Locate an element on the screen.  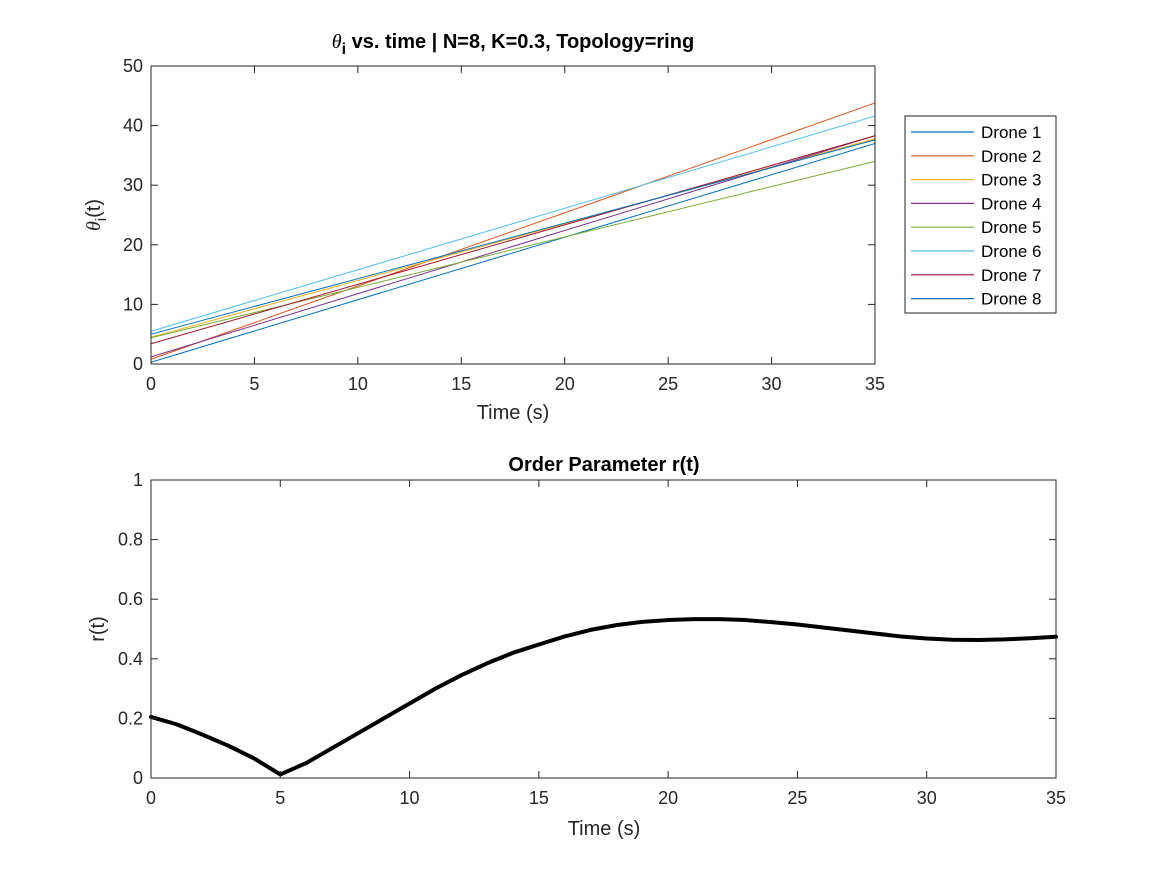
order-y-tick-label: 0.8 is located at coordinates (130, 540).